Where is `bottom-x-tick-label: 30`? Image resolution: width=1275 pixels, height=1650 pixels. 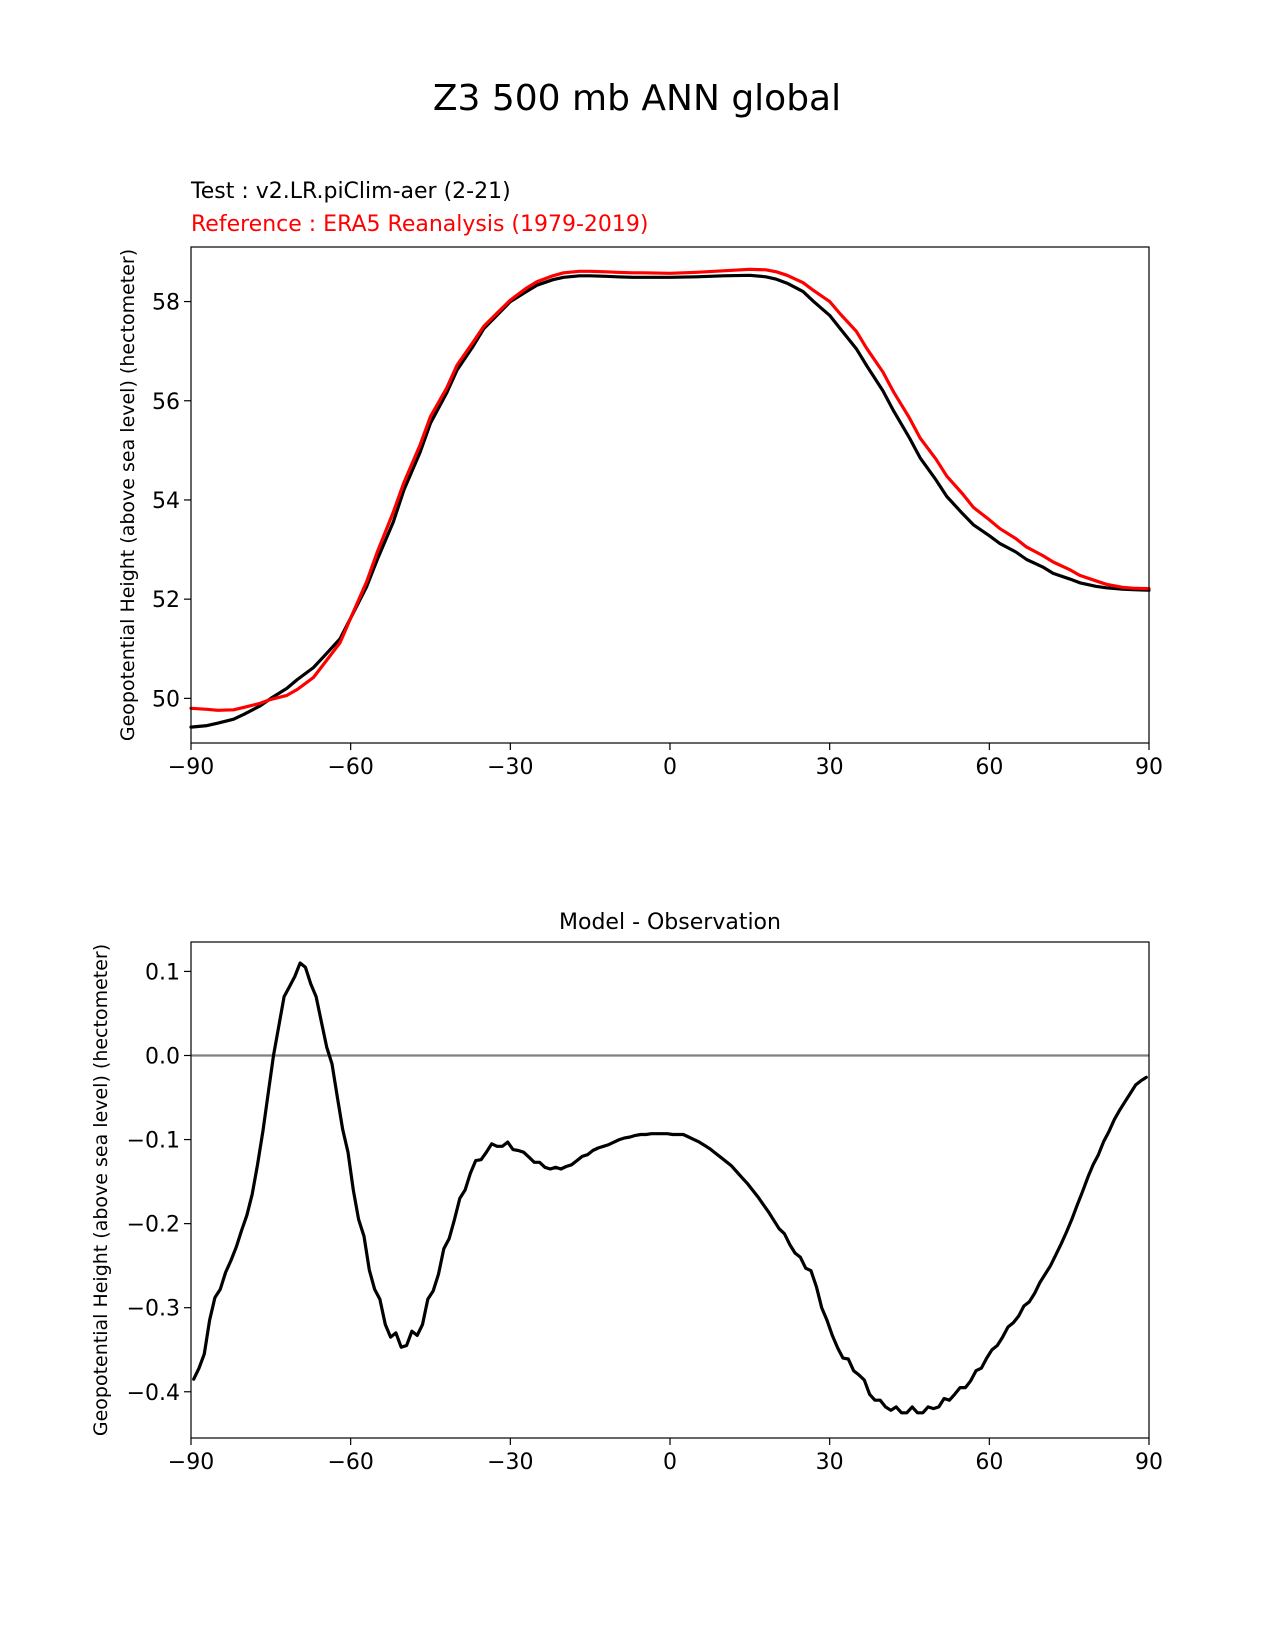
bottom-x-tick-label: 30 is located at coordinates (830, 1462).